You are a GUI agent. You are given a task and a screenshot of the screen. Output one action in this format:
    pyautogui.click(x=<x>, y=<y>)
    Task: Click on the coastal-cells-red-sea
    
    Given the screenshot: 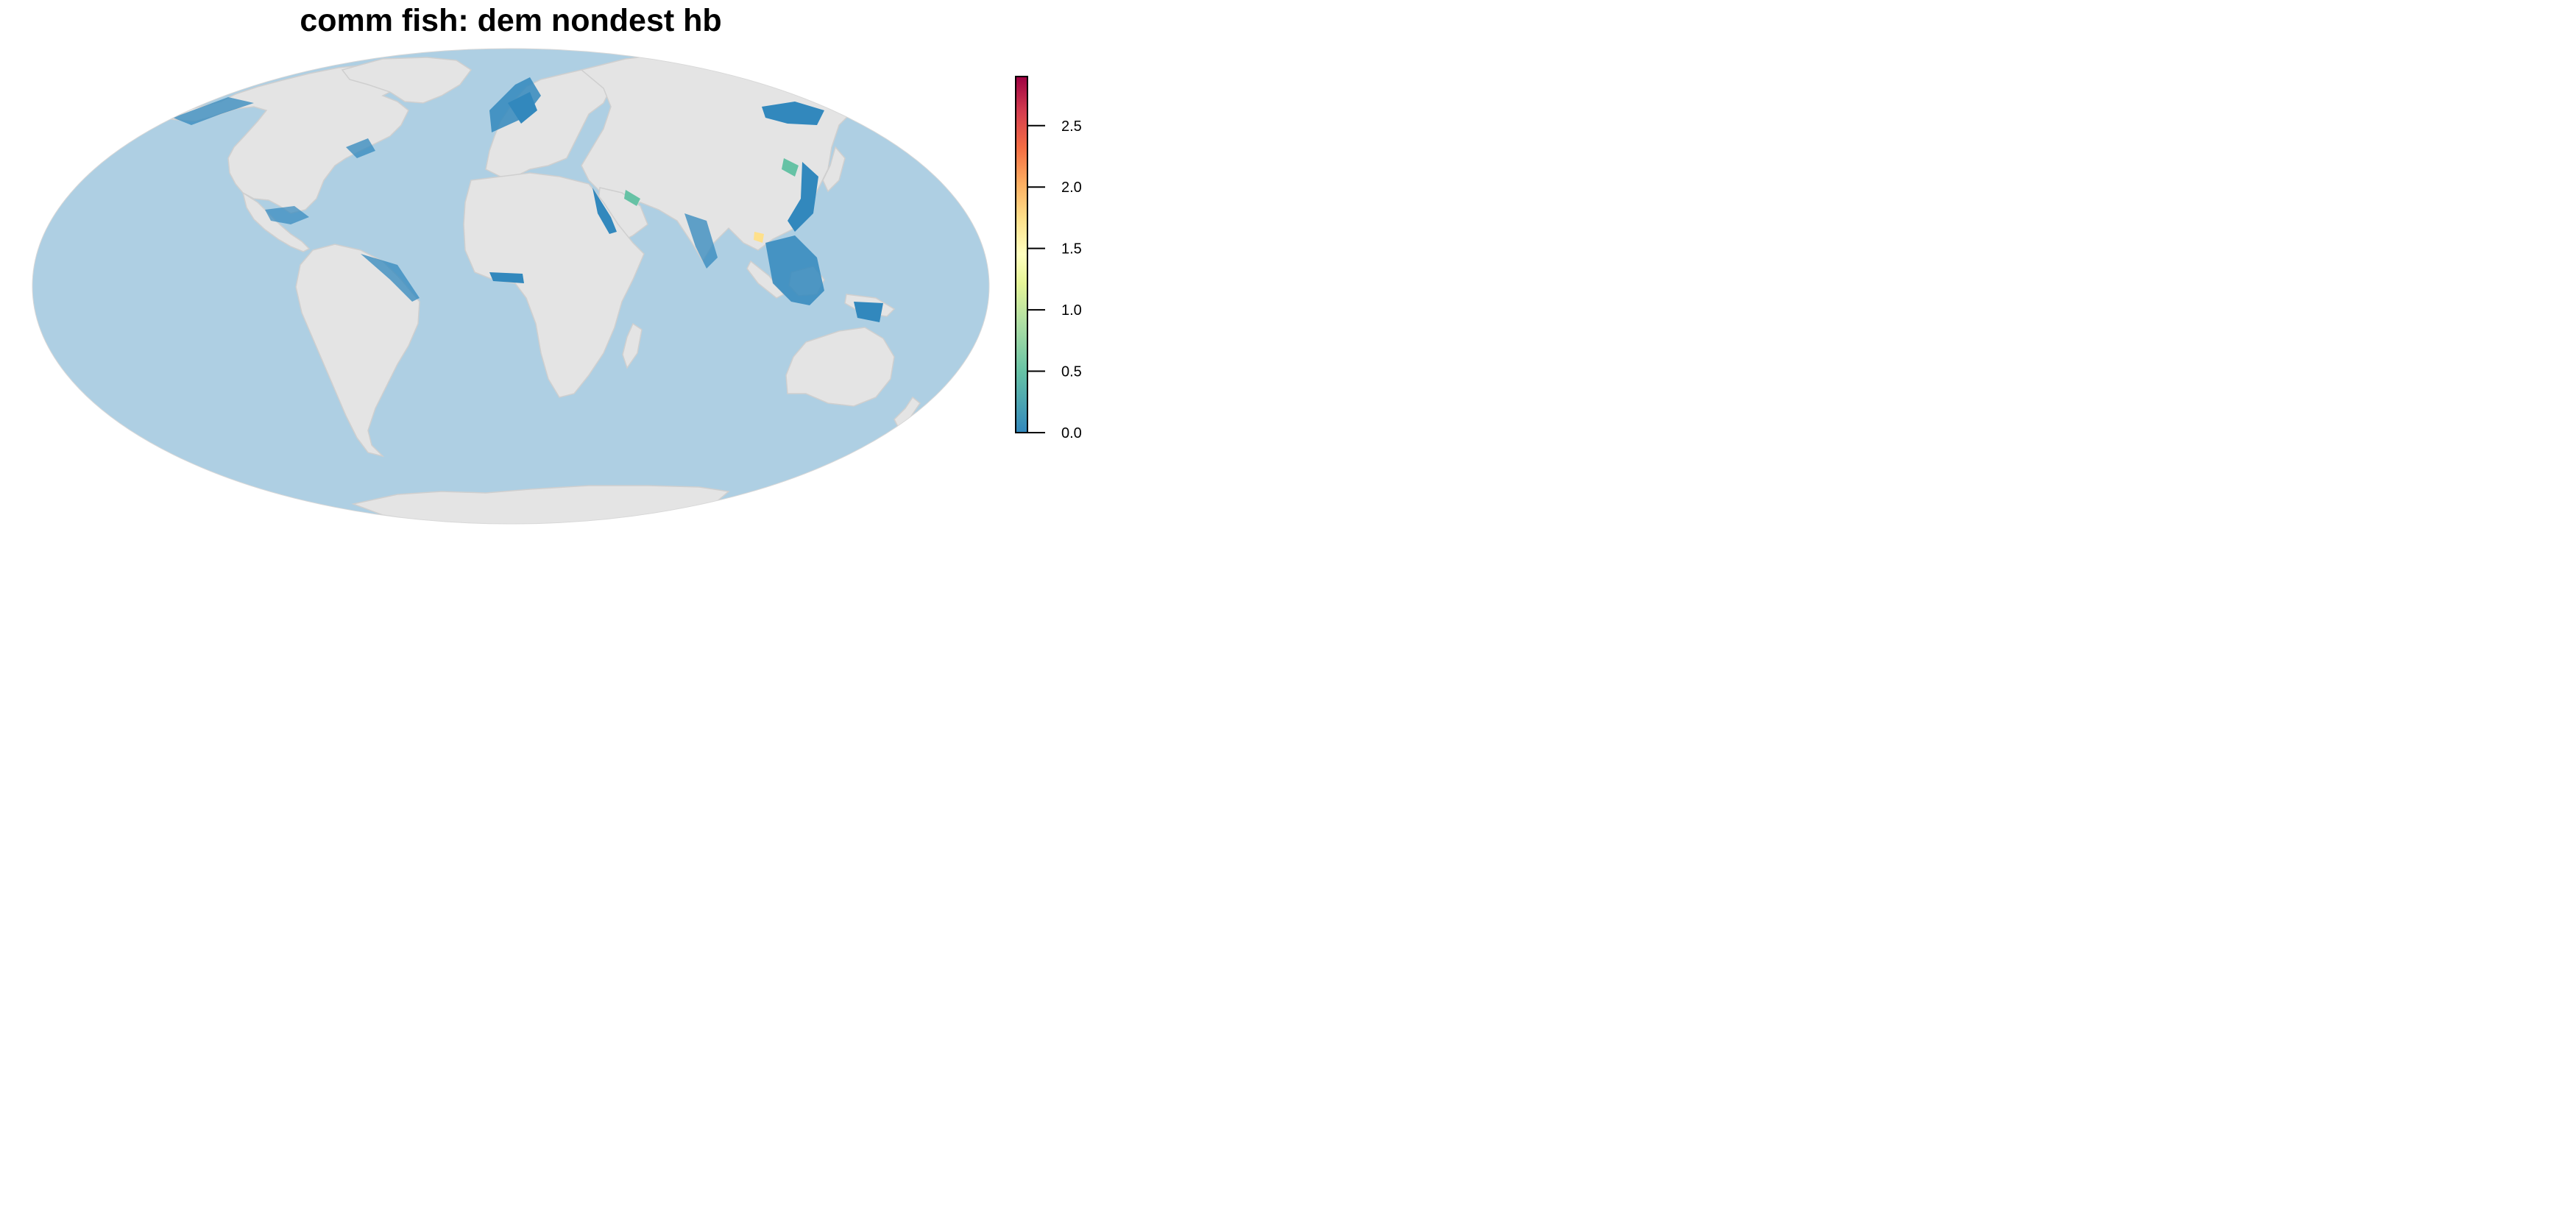 What is the action you would take?
    pyautogui.click(x=604, y=211)
    